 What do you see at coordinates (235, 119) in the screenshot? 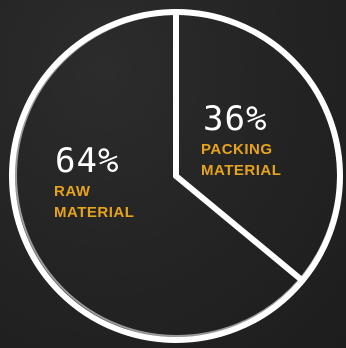
I see `value-label-packing-material: 36%` at bounding box center [235, 119].